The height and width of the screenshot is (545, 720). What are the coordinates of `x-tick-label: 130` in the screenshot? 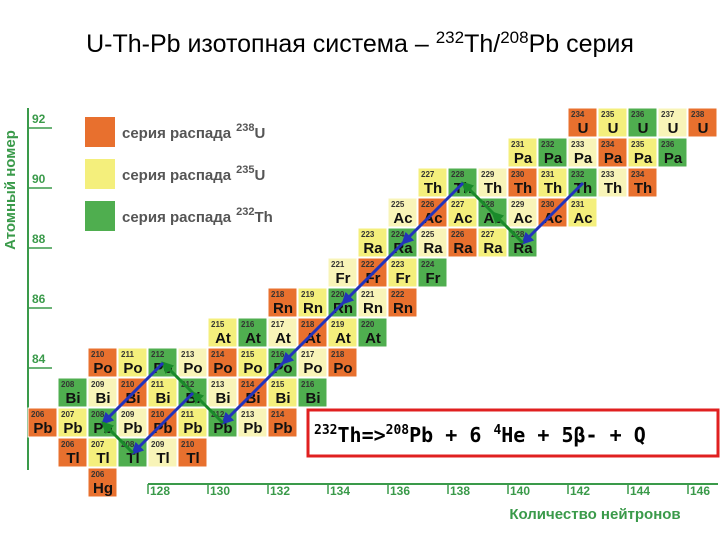 It's located at (220, 491).